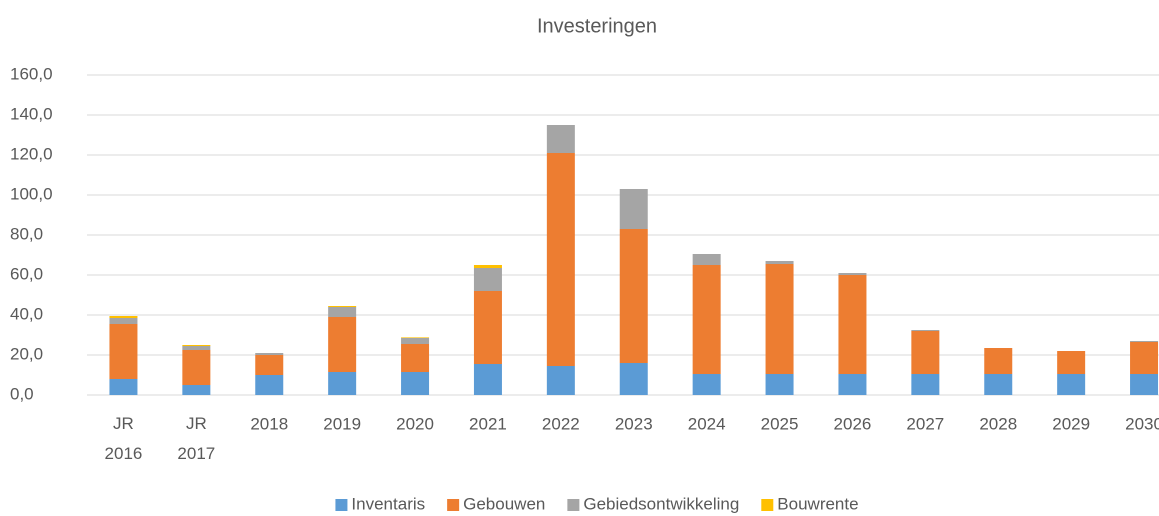 Image resolution: width=1159 pixels, height=516 pixels. What do you see at coordinates (1071, 423) in the screenshot?
I see `x-tick-label: 2029` at bounding box center [1071, 423].